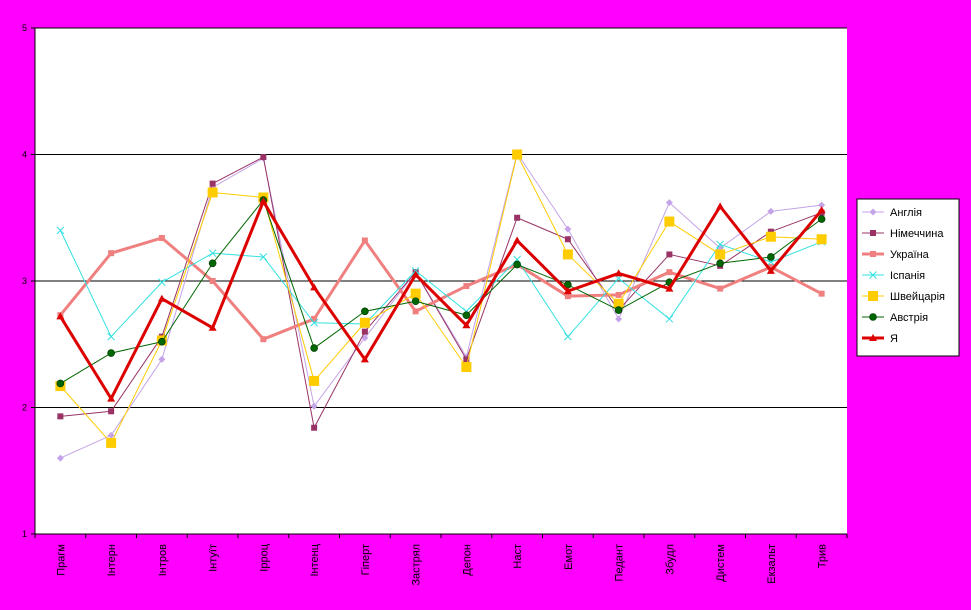 This screenshot has height=610, width=971. I want to click on x-tick-label: Інтуїт, so click(214, 558).